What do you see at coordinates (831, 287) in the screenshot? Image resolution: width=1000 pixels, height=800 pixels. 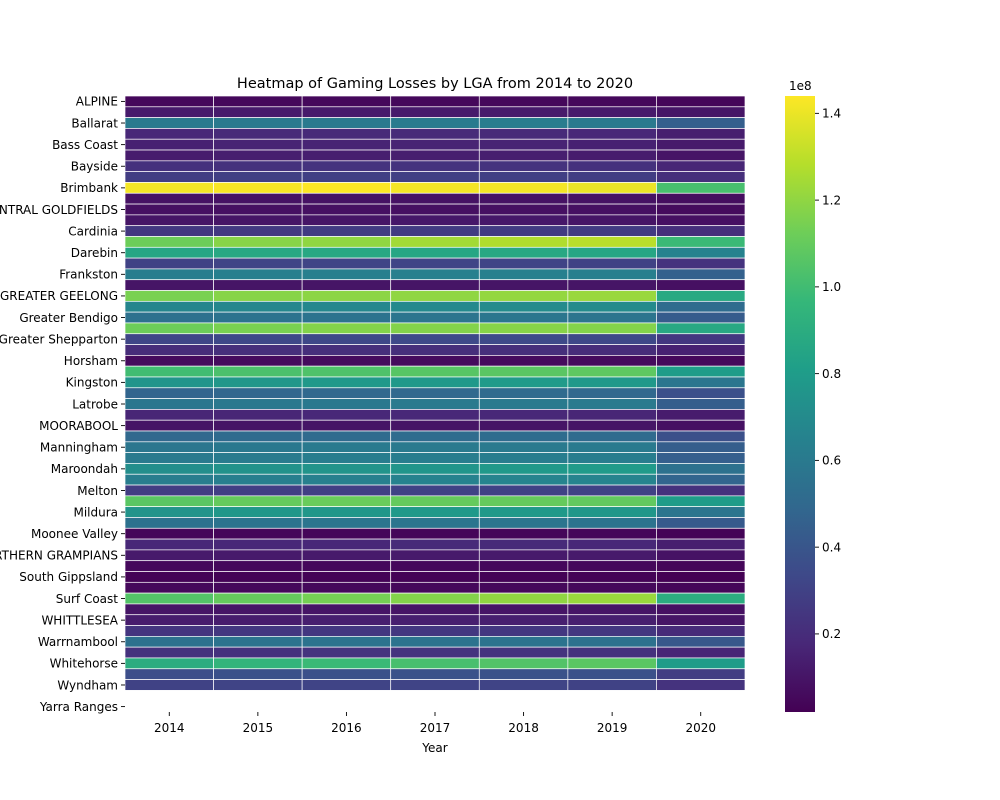 I see `colorbar-tick-label: 1.0` at bounding box center [831, 287].